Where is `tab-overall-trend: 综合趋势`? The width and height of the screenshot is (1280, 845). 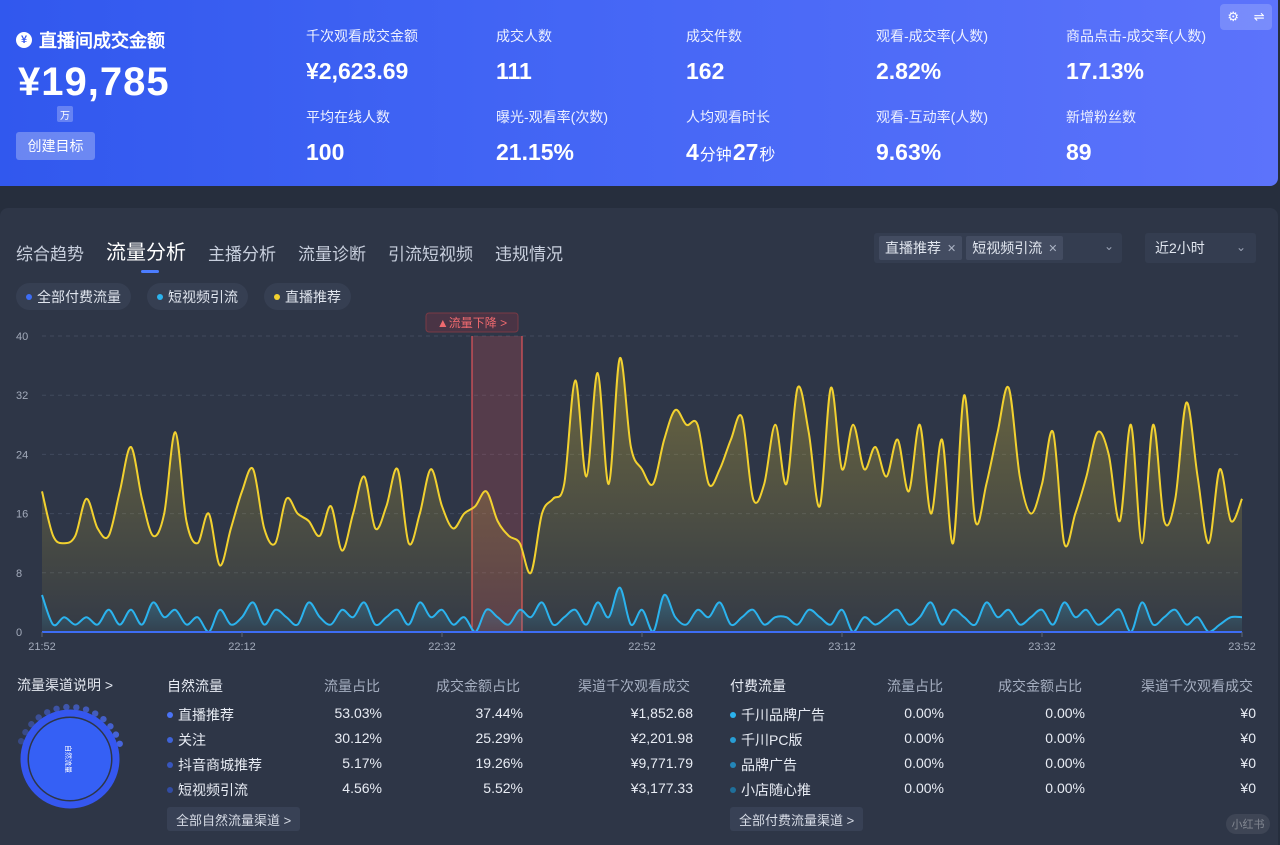 tab-overall-trend: 综合趋势 is located at coordinates (50, 254).